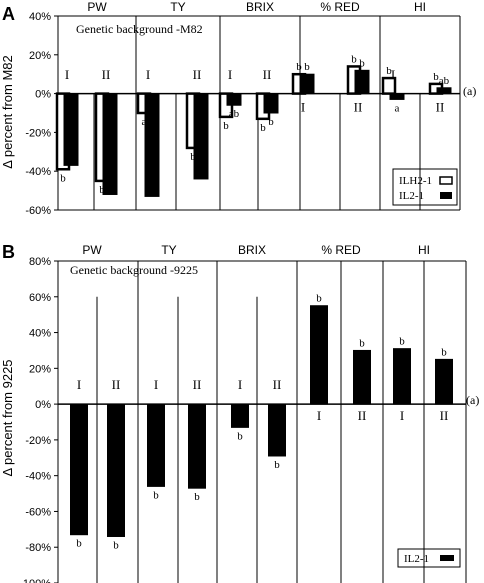  I want to click on trait-label-a-3: % RED, so click(340, 7).